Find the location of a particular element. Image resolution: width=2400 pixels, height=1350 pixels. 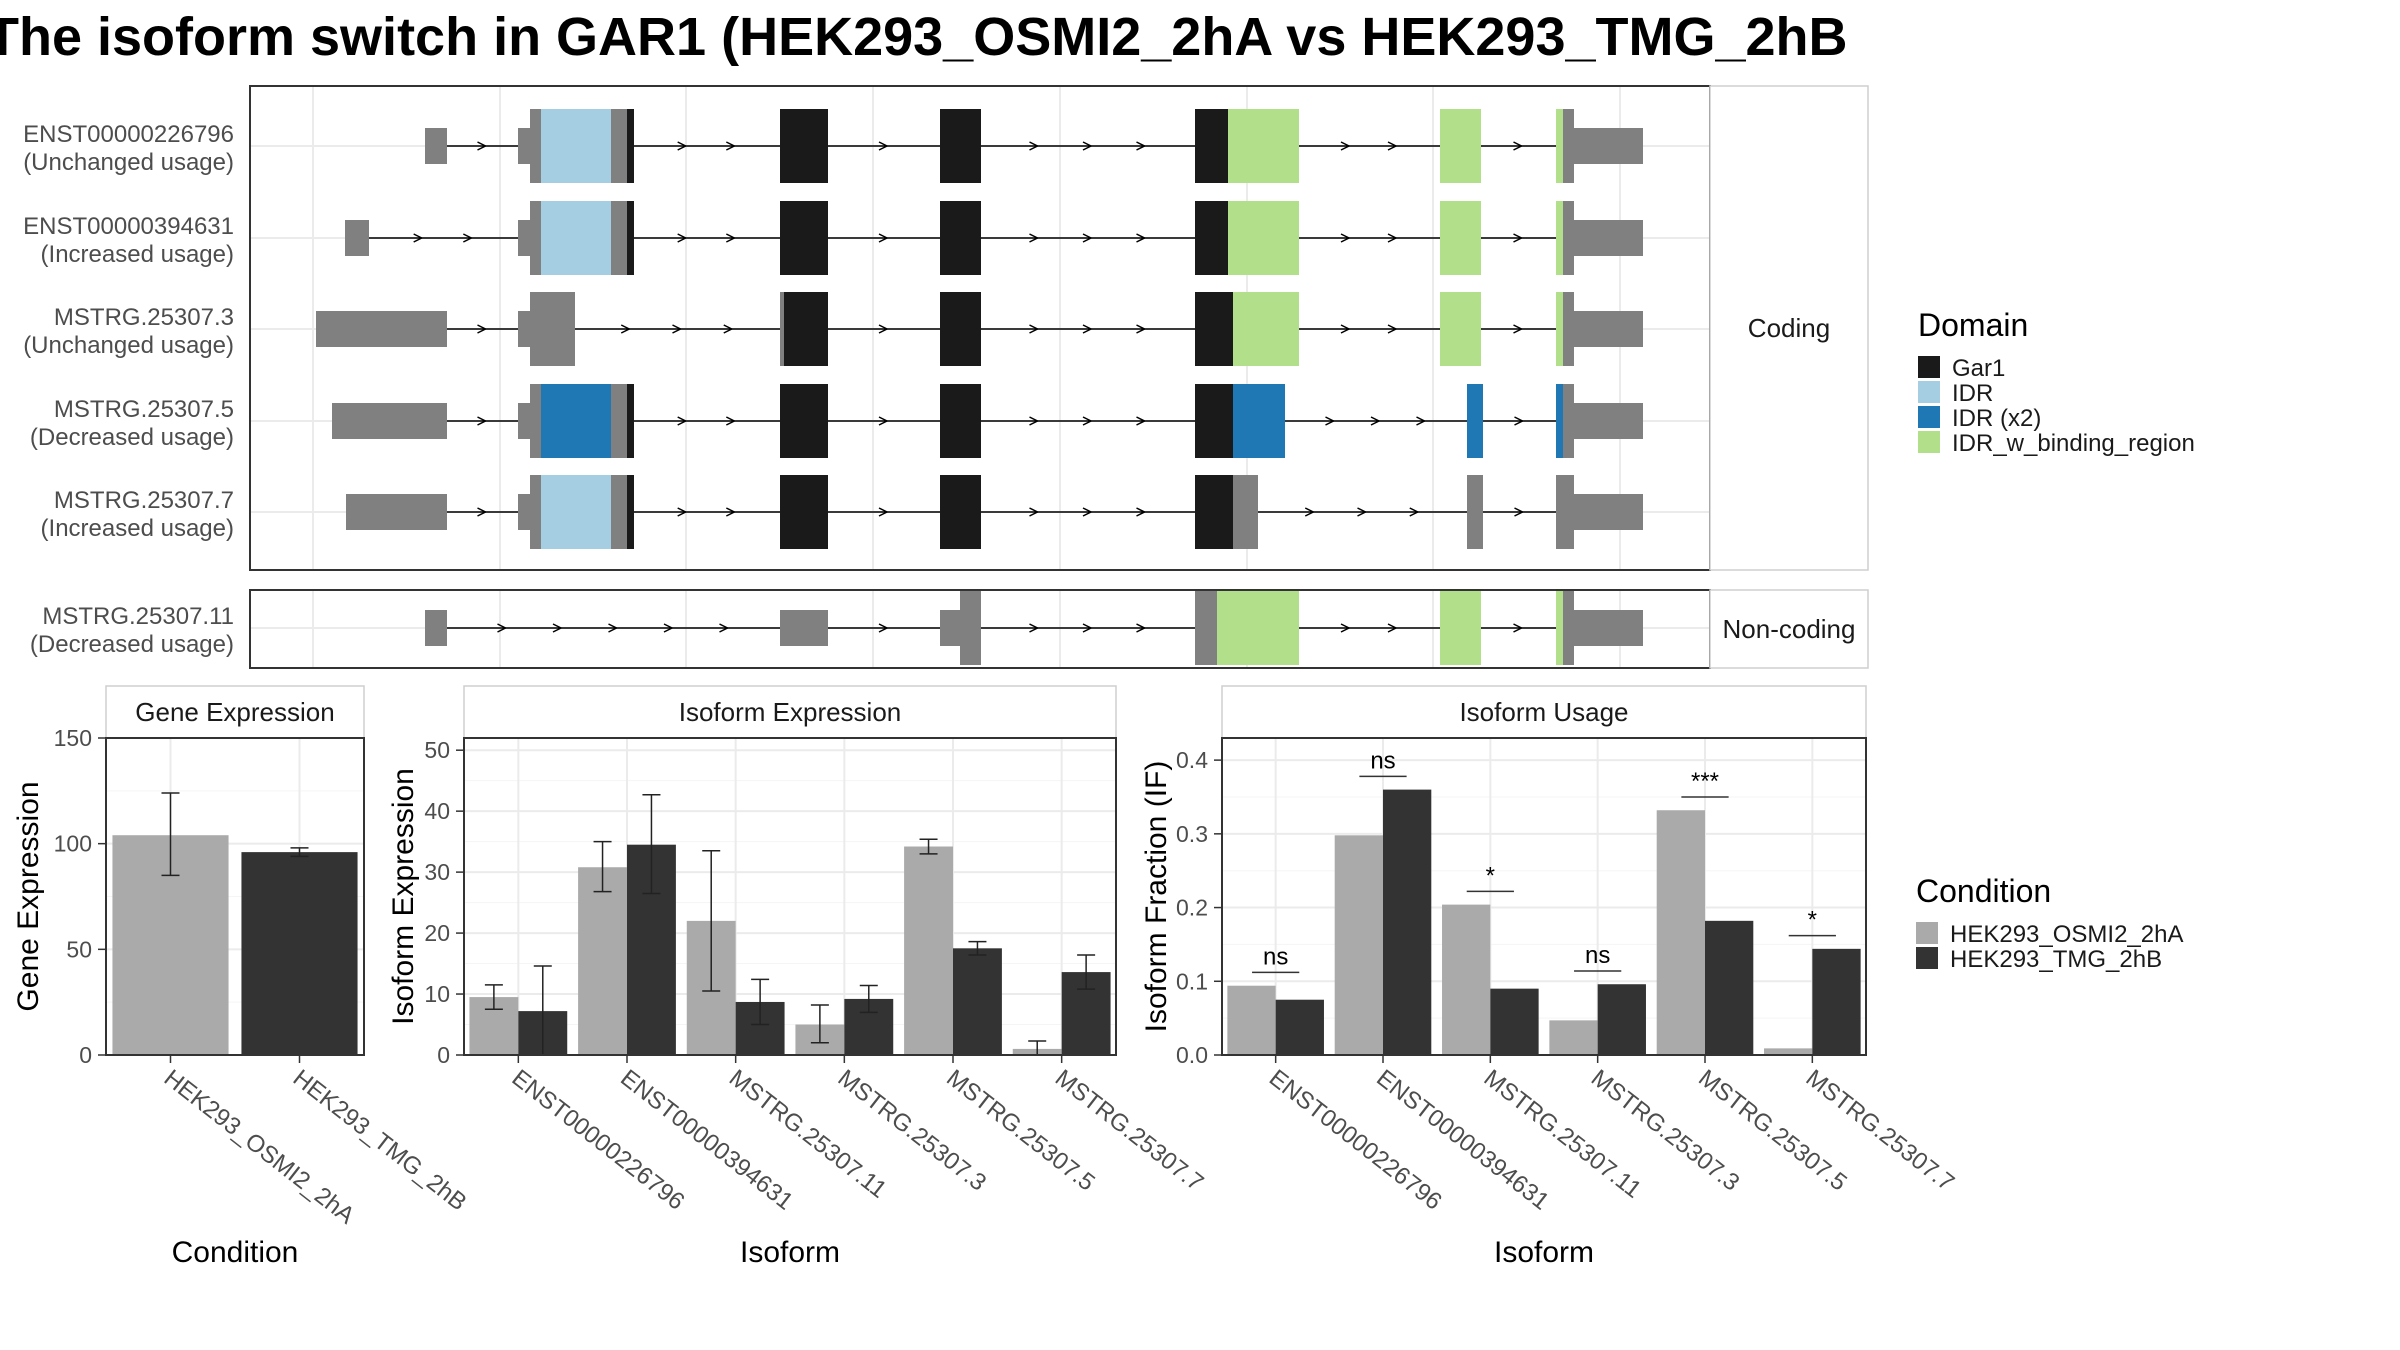

significance-label: ns is located at coordinates (1275, 956).